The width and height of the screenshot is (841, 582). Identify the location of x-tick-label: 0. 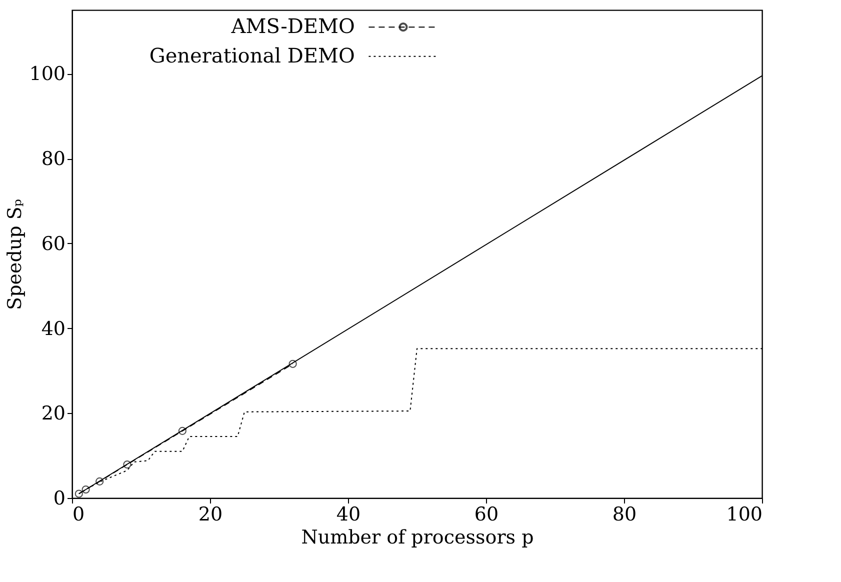
(78, 515).